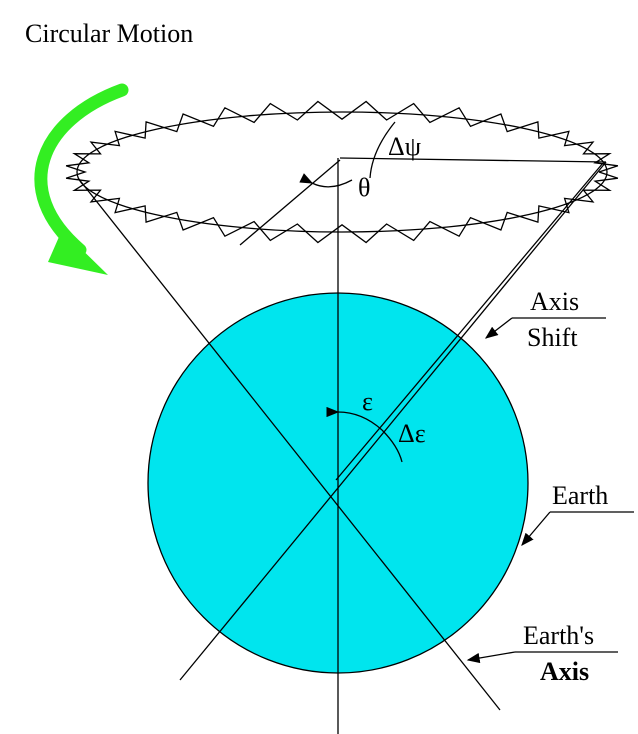 This screenshot has height=734, width=638. I want to click on delta-psi-arc, so click(382, 150).